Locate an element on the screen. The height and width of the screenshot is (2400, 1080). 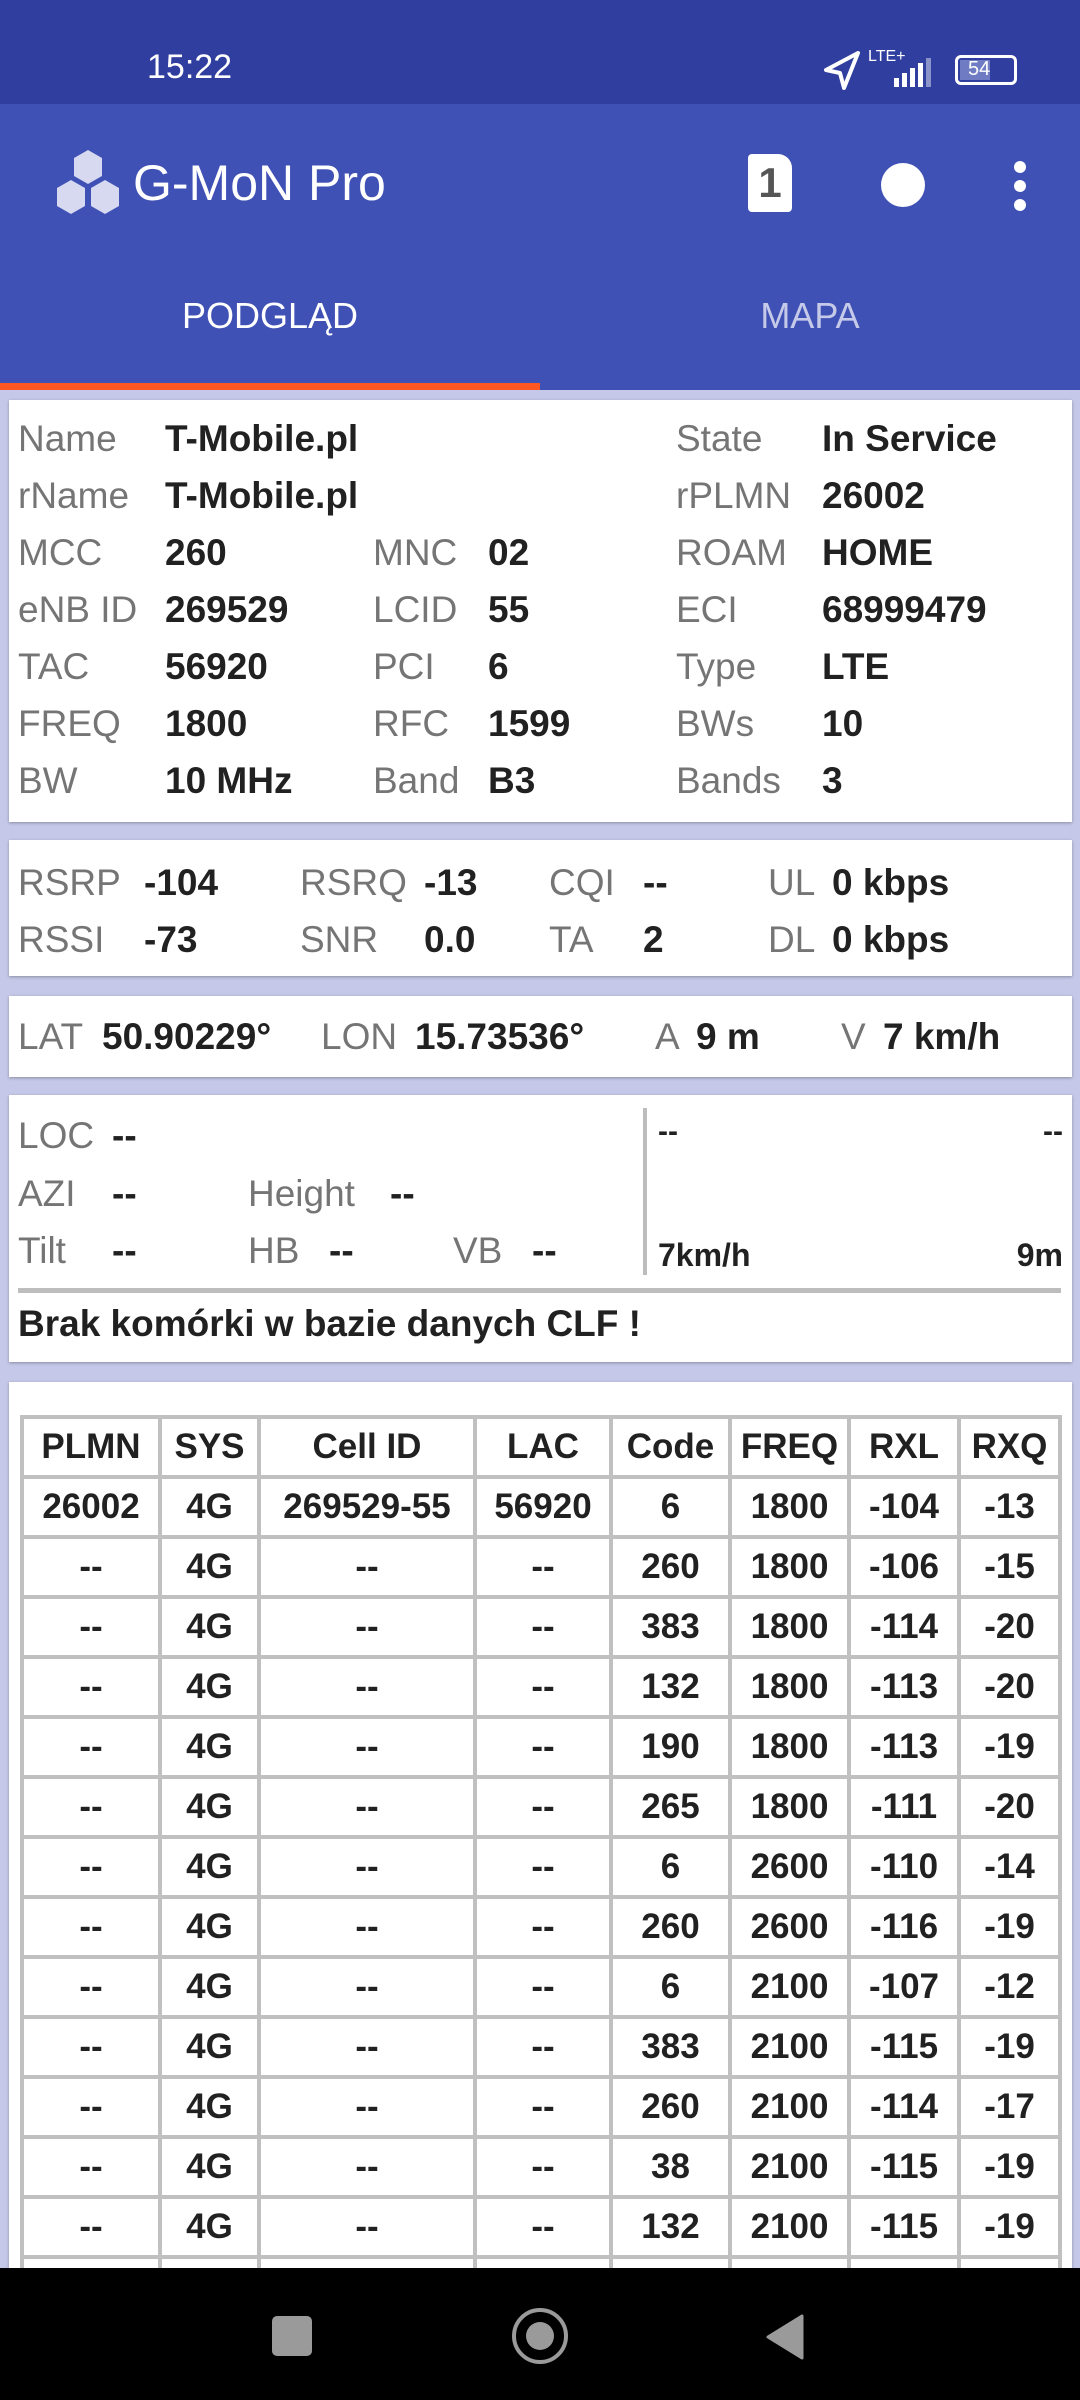
table-cell: 56920 is located at coordinates (543, 1507).